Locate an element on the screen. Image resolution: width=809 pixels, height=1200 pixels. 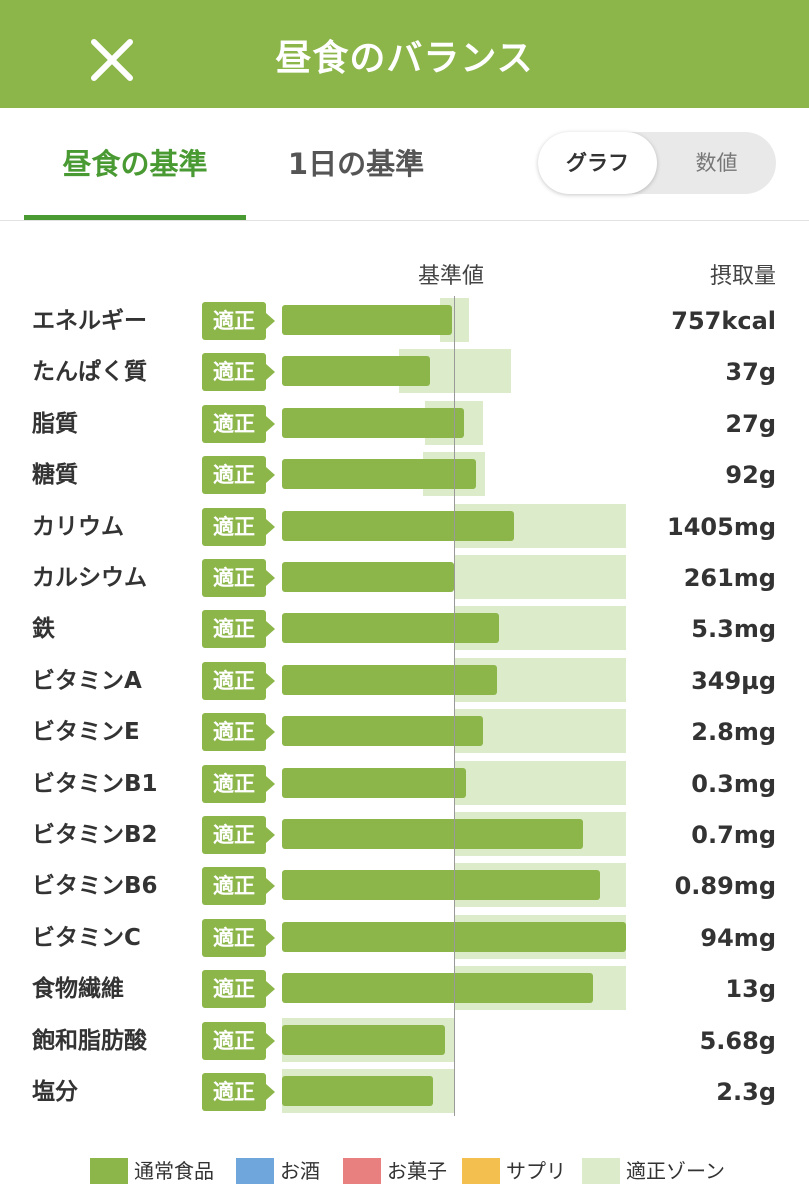
nutrient-name: エネルギー is located at coordinates (89, 321).